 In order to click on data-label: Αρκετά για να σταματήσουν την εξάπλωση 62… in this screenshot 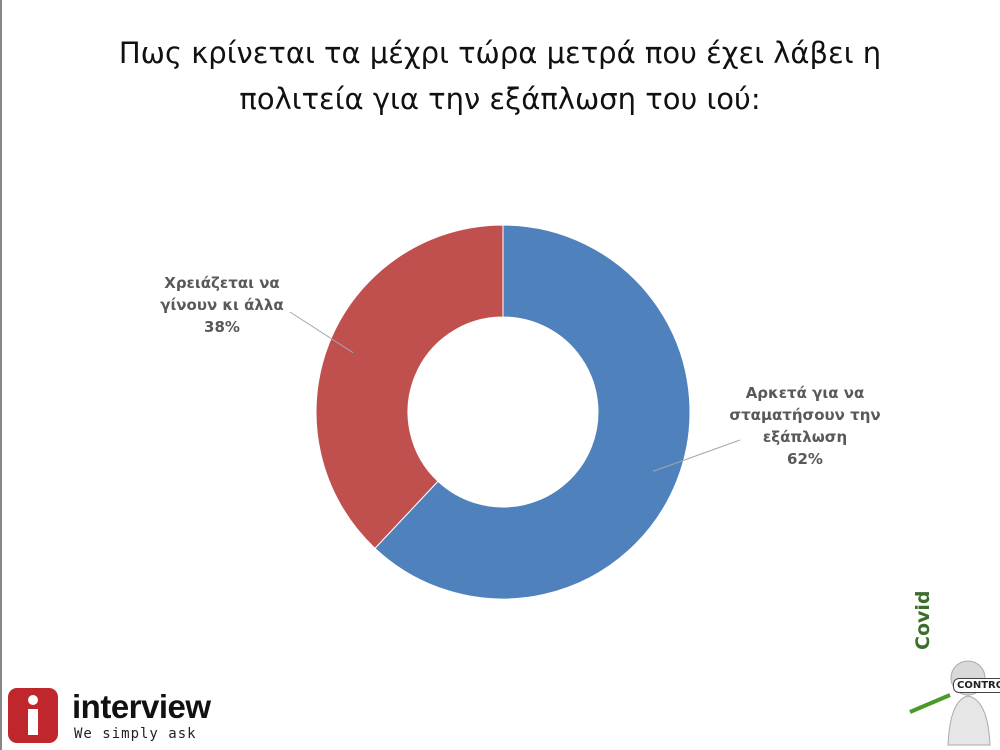, I will do `click(805, 426)`.